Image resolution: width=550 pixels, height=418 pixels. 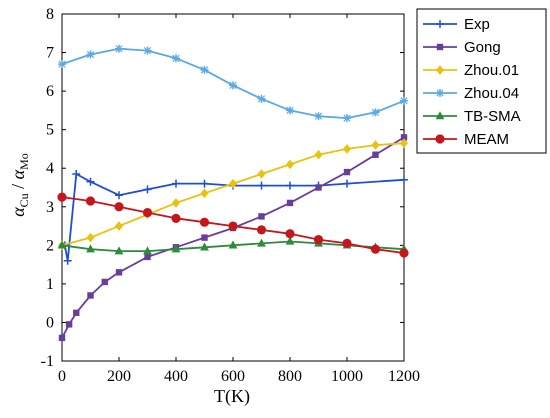 I want to click on y-tick-label: 7, so click(x=50, y=53).